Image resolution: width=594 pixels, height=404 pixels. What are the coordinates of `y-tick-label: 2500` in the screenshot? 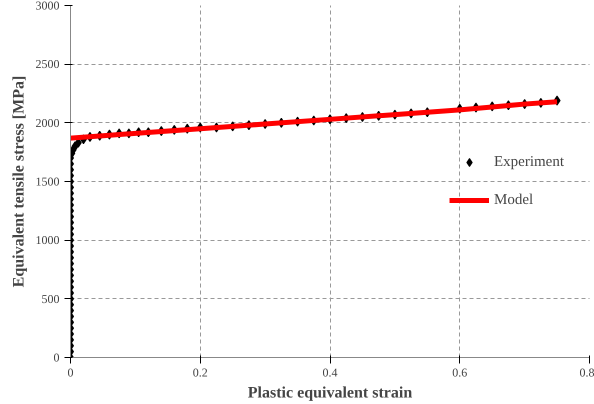 It's located at (48, 64).